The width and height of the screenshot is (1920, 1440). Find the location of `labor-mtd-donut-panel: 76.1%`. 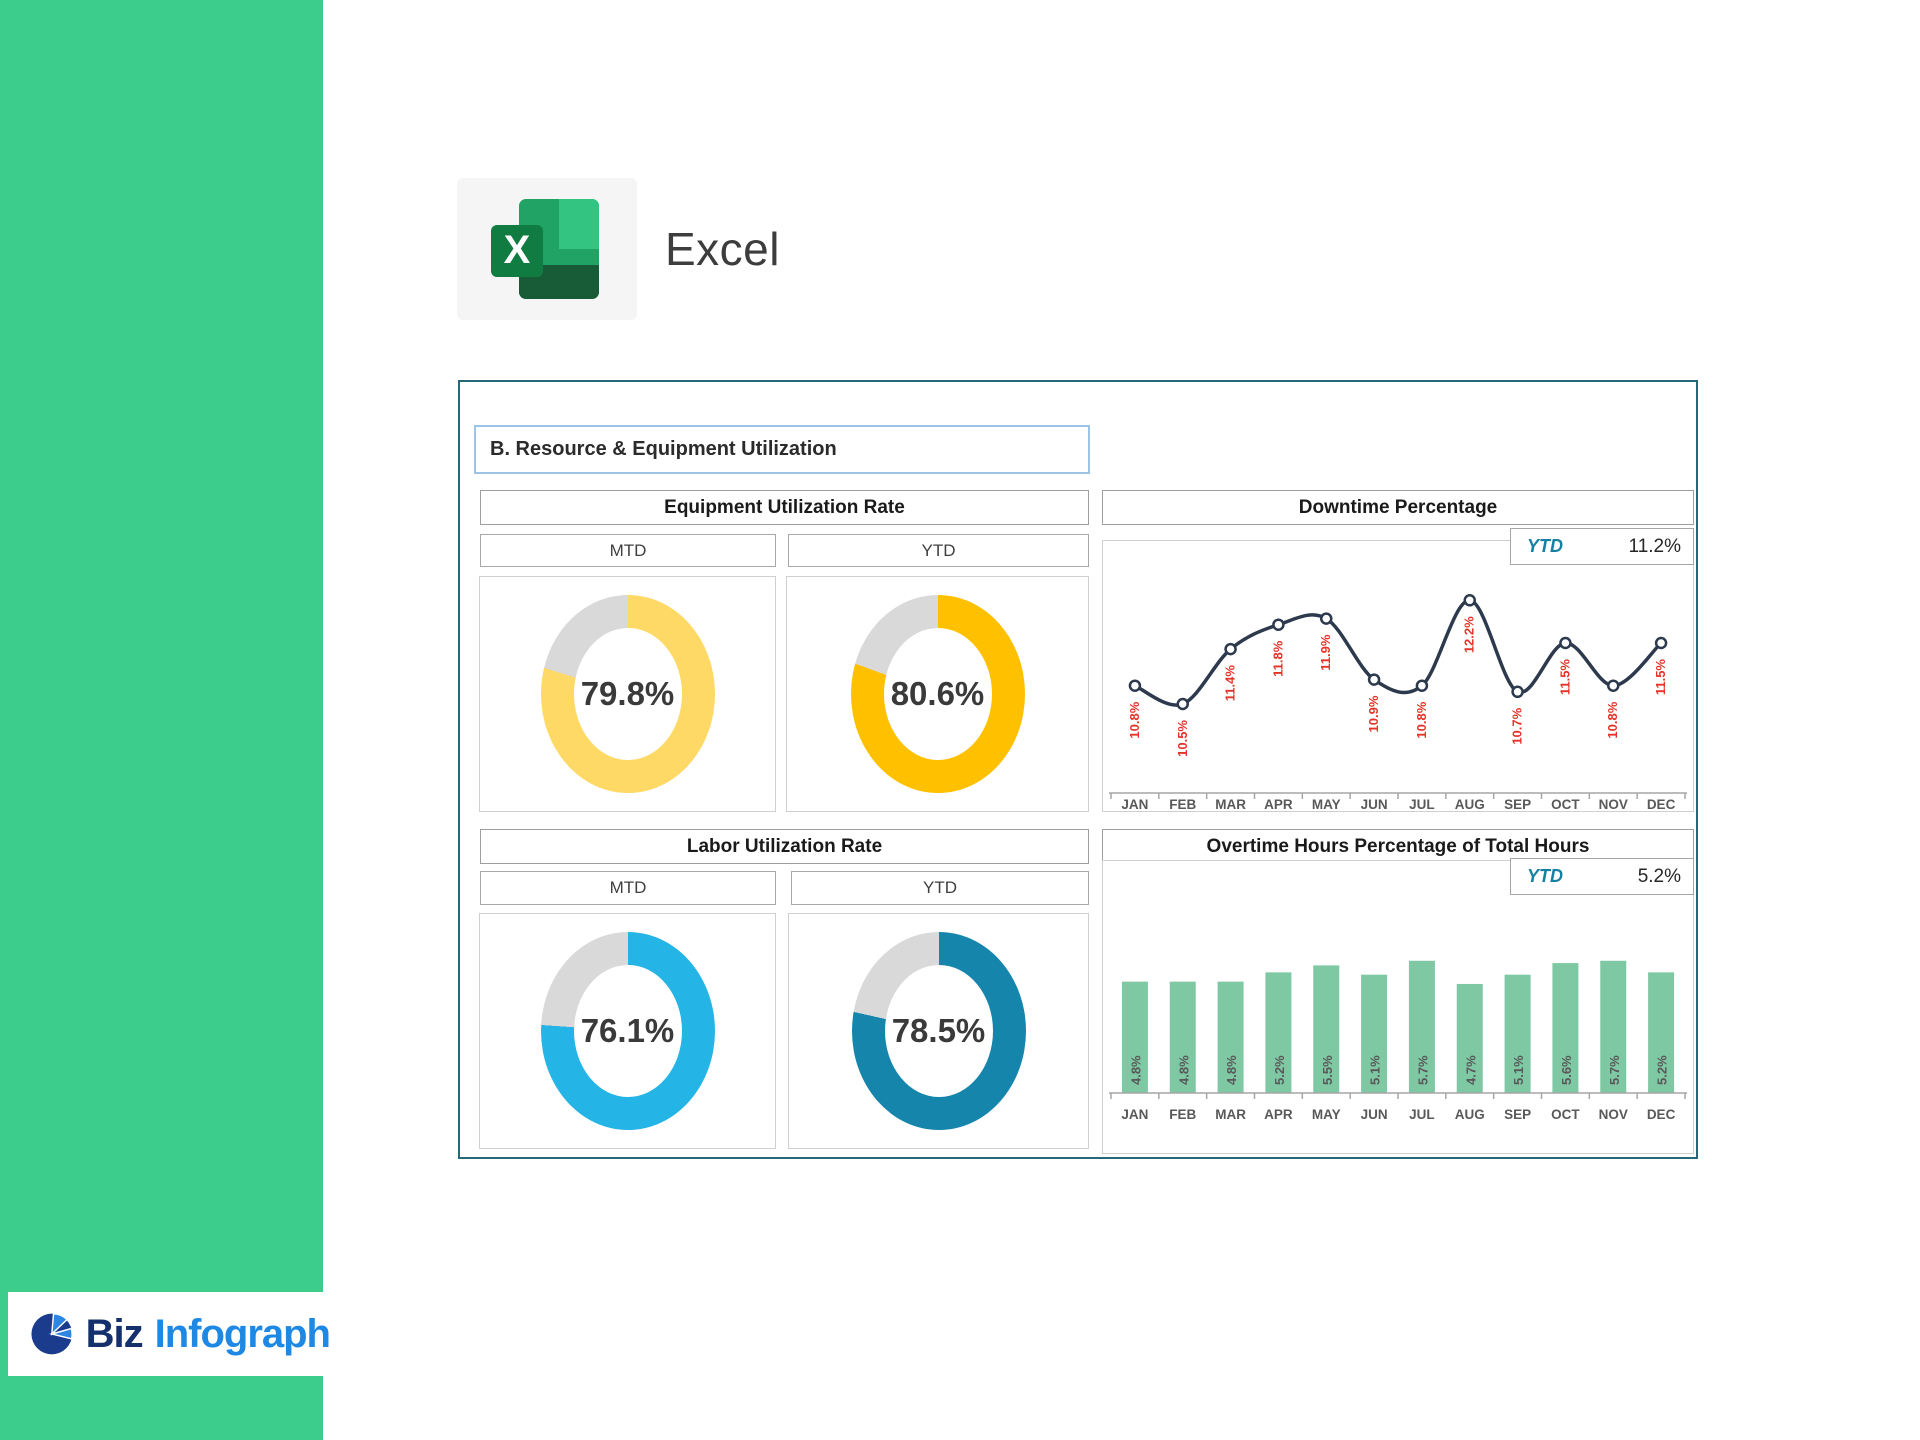

labor-mtd-donut-panel: 76.1% is located at coordinates (627, 1031).